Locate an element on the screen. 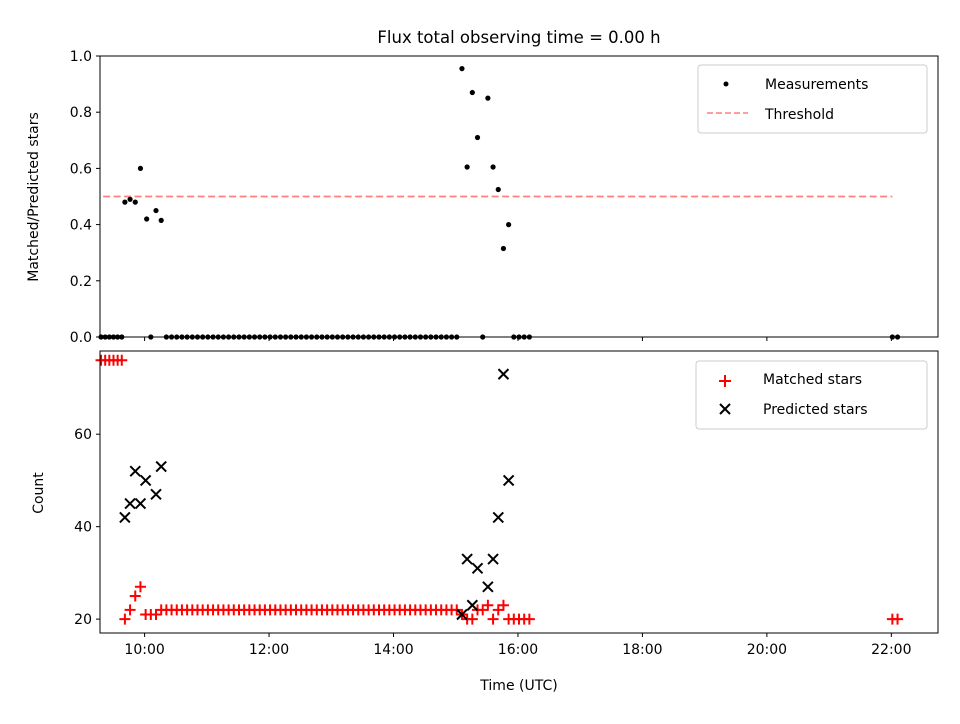 The height and width of the screenshot is (724, 960). top-legend: Measurements Threshold is located at coordinates (812, 99).